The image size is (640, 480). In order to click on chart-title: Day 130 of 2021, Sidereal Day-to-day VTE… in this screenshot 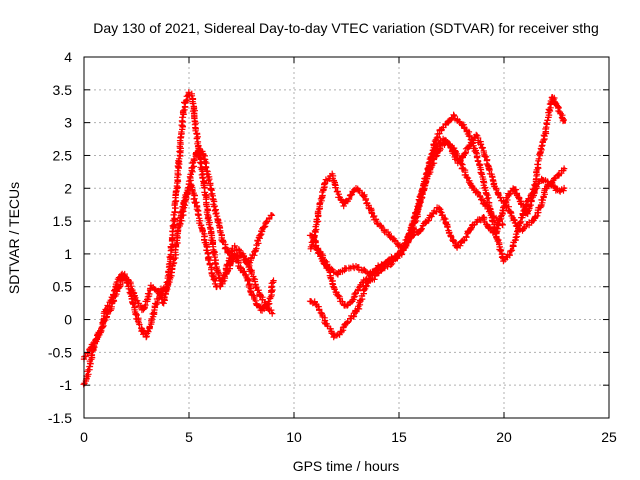, I will do `click(346, 28)`.